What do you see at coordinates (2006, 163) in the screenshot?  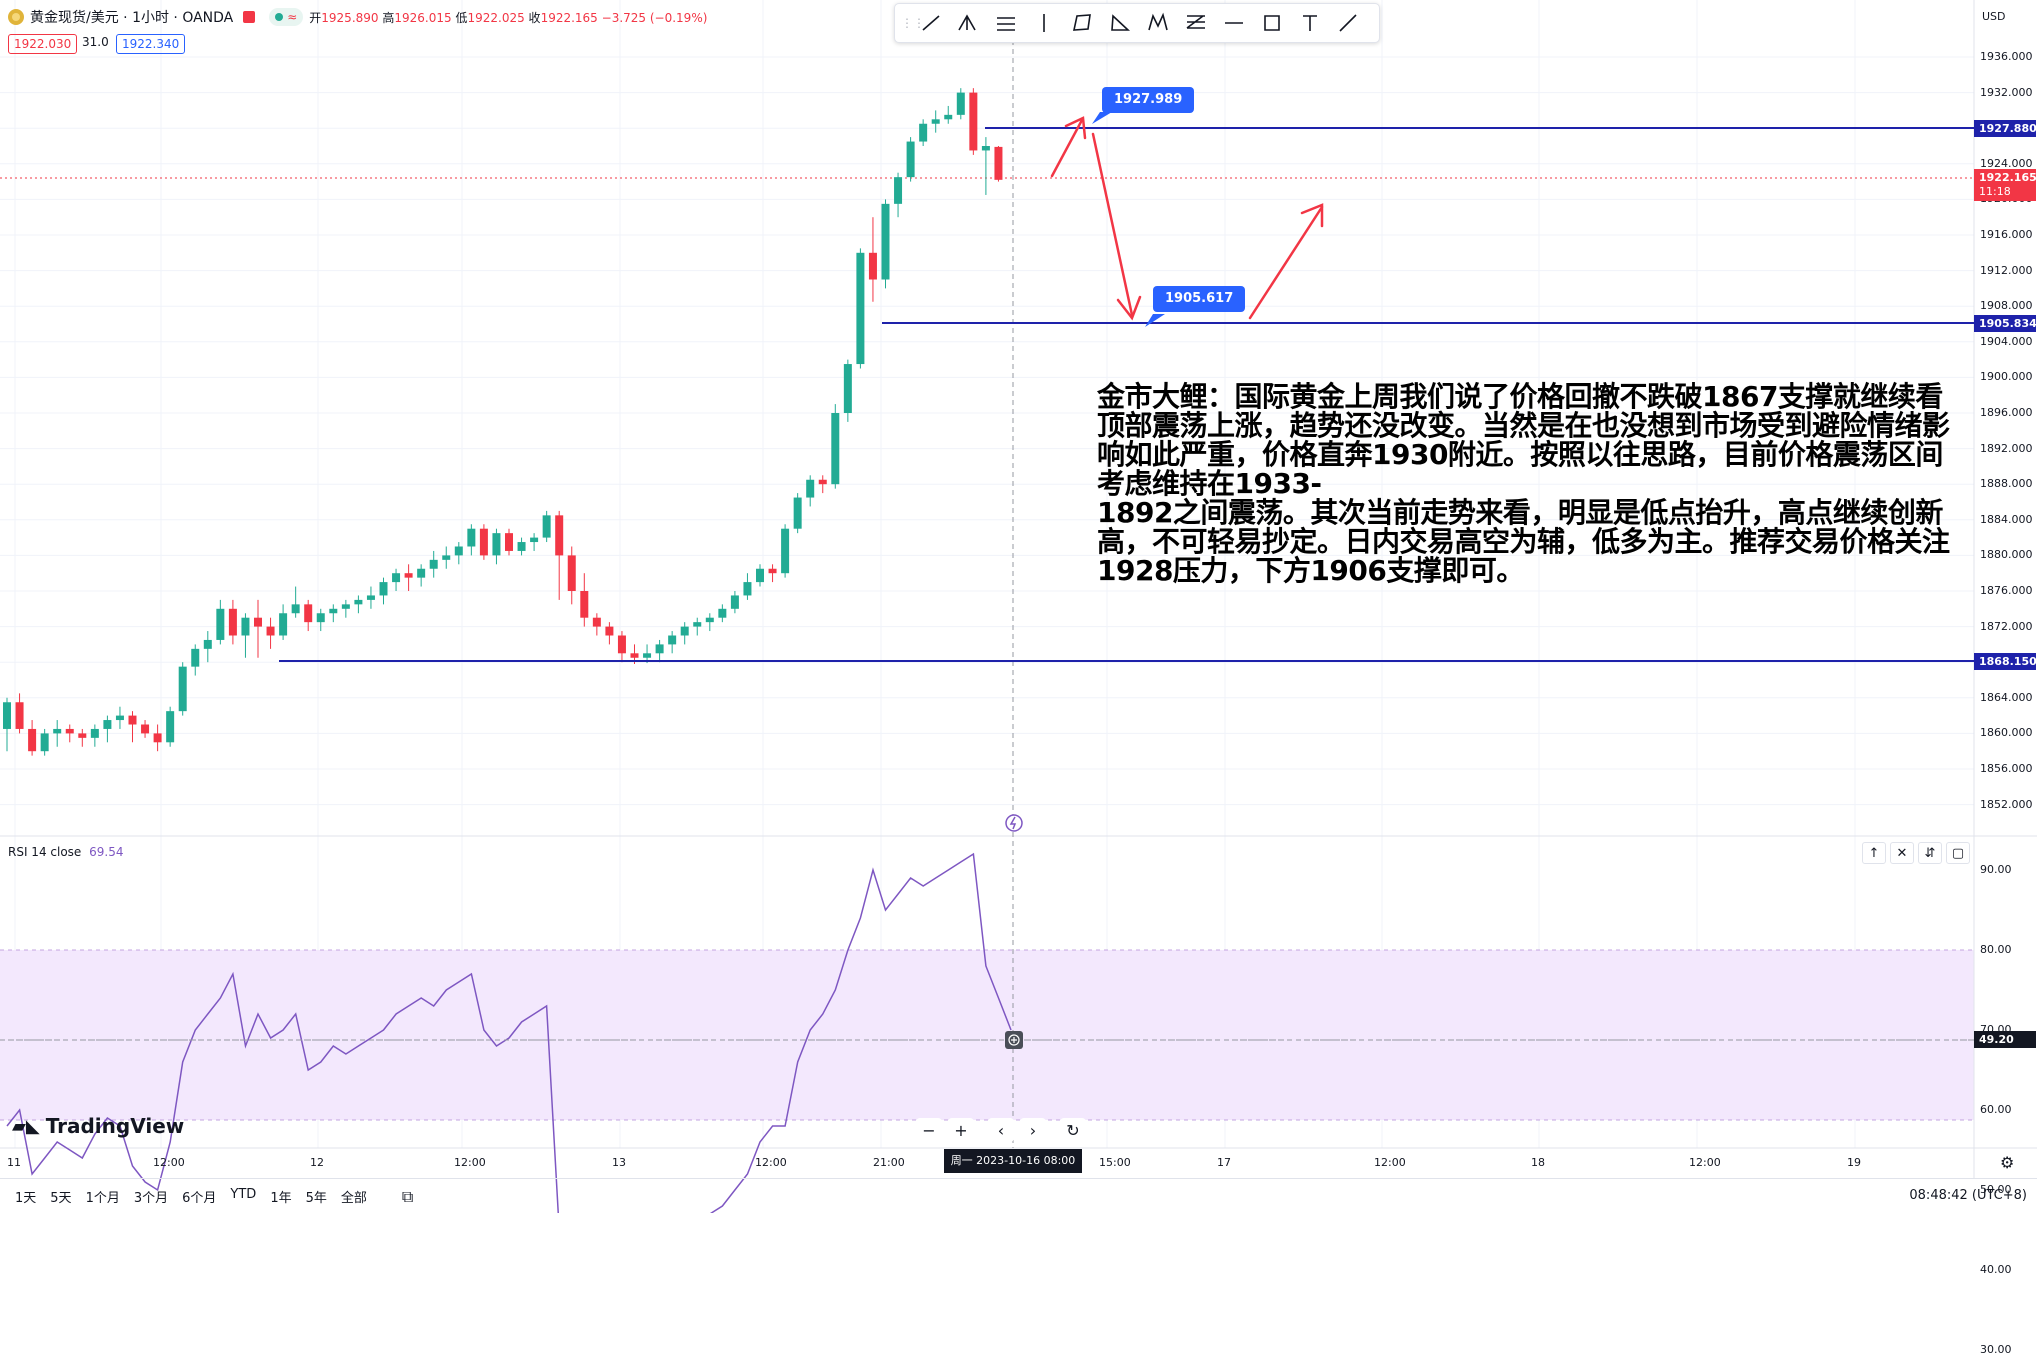 I see `price-tick: 1924.000` at bounding box center [2006, 163].